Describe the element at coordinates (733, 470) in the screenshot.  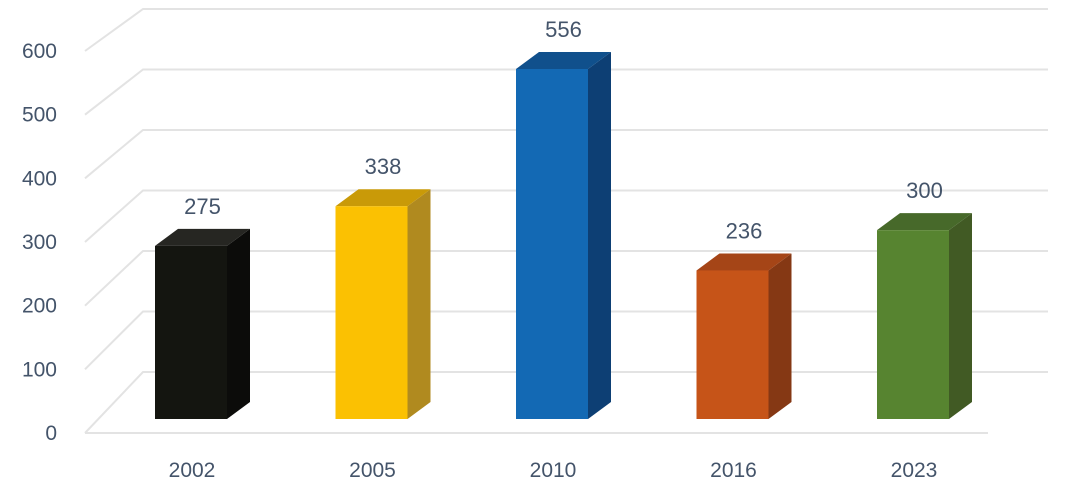
I see `x-tick-label: 2016` at that location.